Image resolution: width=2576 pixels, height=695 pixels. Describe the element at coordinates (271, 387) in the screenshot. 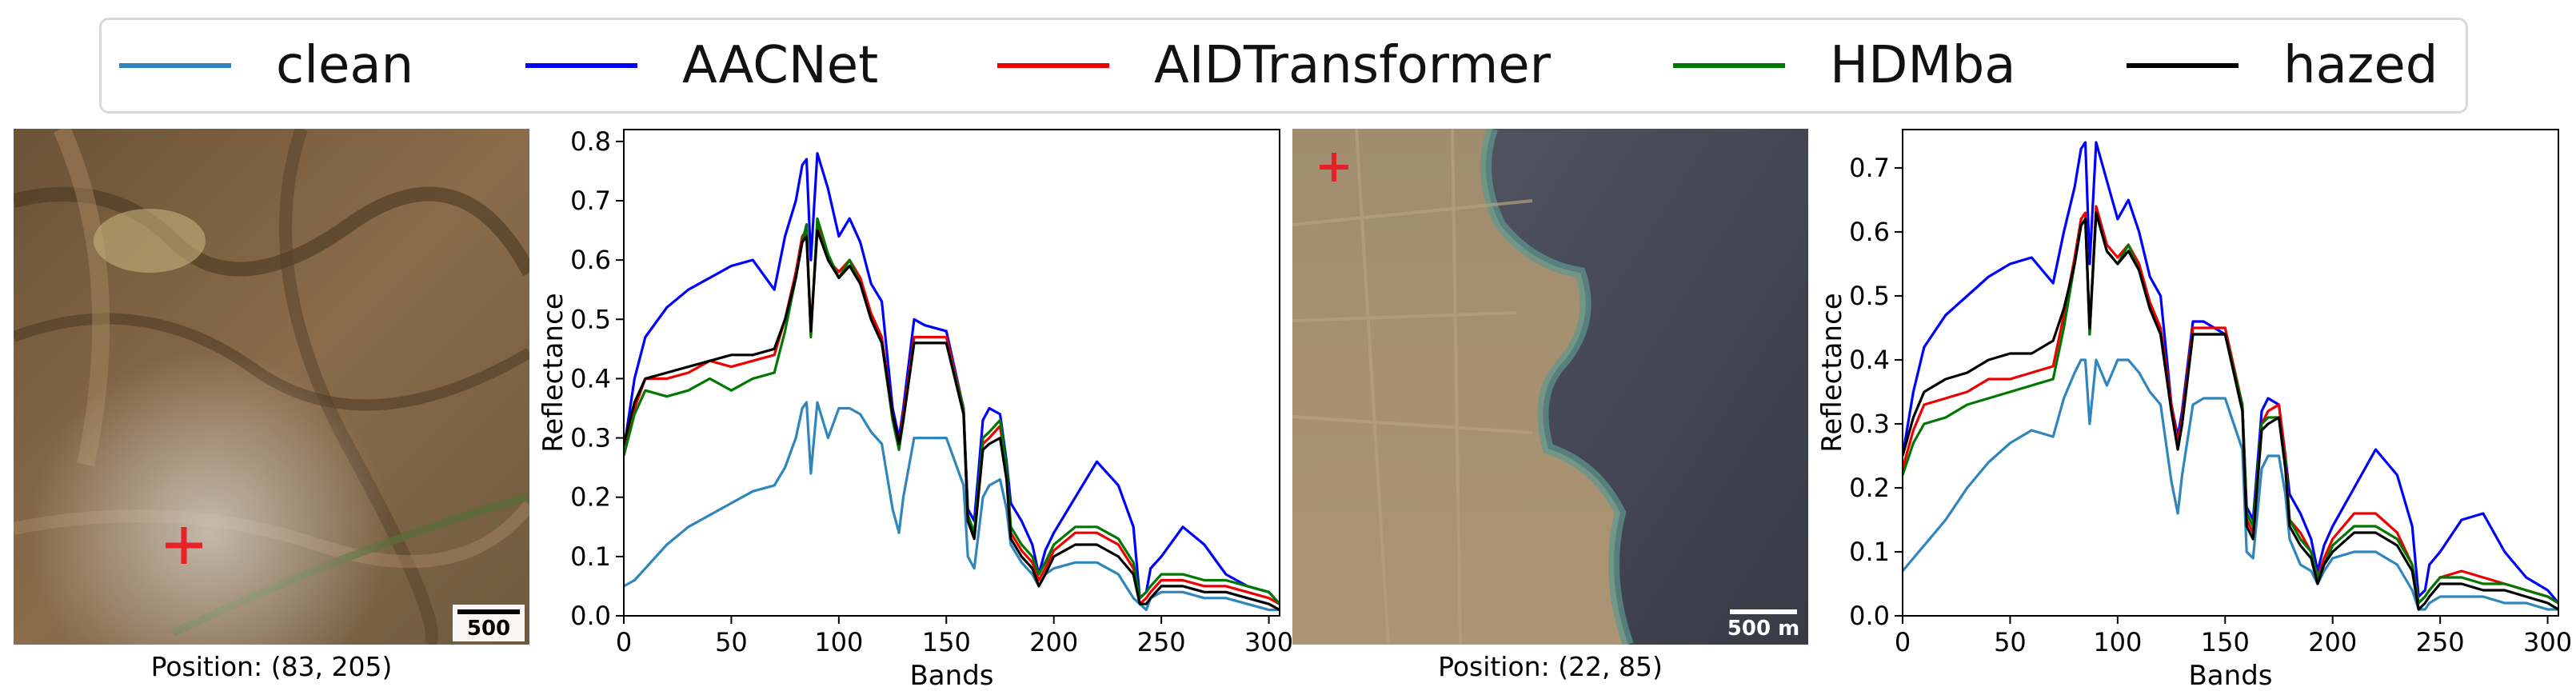

I see `satellite-image-1: 500 m` at that location.